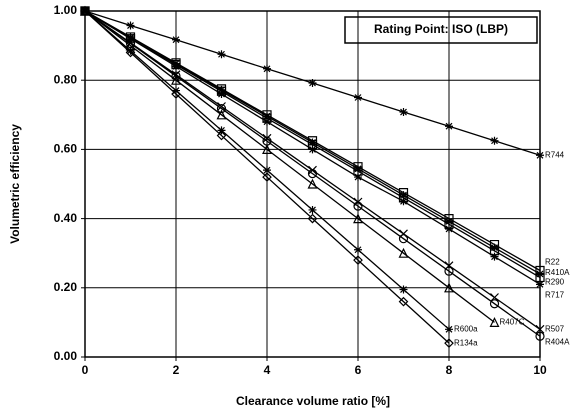 Image resolution: width=572 pixels, height=412 pixels. What do you see at coordinates (66, 218) in the screenshot?
I see `y-tick-label: 0.40` at bounding box center [66, 218].